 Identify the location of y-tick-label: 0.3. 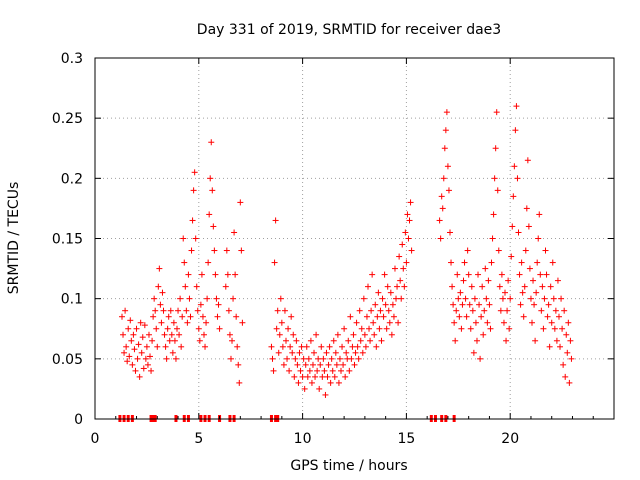
(72, 59).